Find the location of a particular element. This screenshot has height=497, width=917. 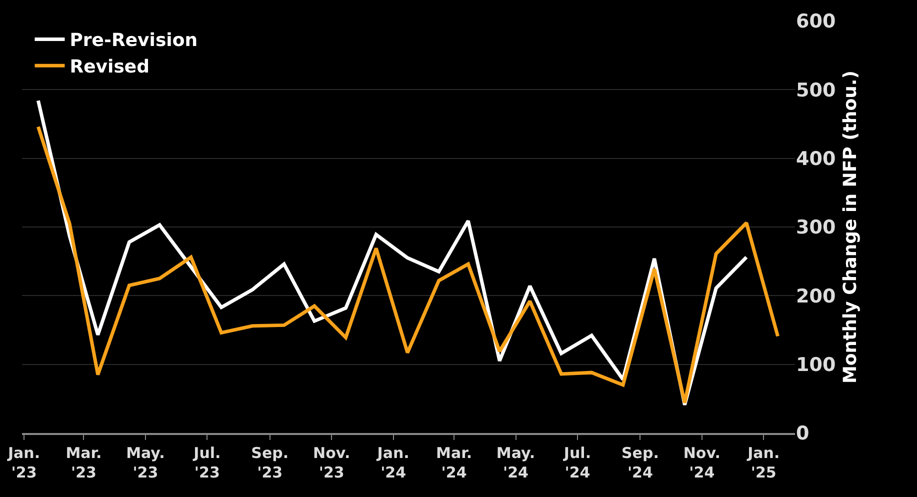

x-tick-label: May. '23 is located at coordinates (145, 463).